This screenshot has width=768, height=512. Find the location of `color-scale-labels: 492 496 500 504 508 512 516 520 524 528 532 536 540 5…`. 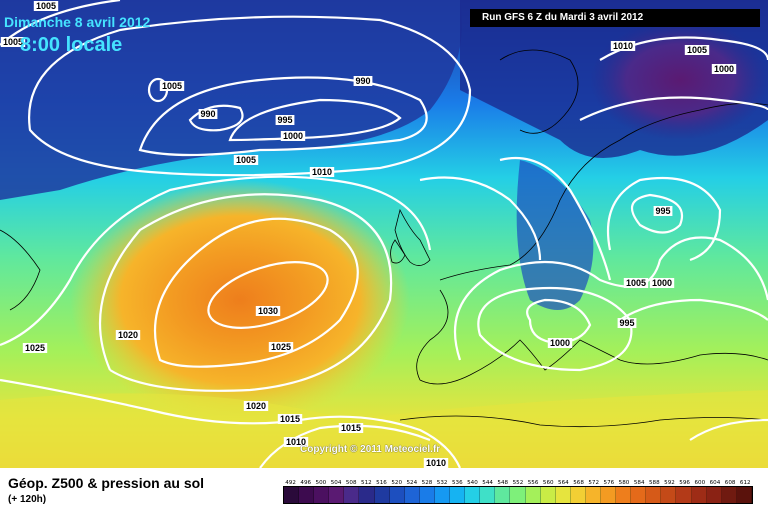

color-scale-labels: 492 496 500 504 508 512 516 520 524 528 532 536 540 5… is located at coordinates (518, 483).